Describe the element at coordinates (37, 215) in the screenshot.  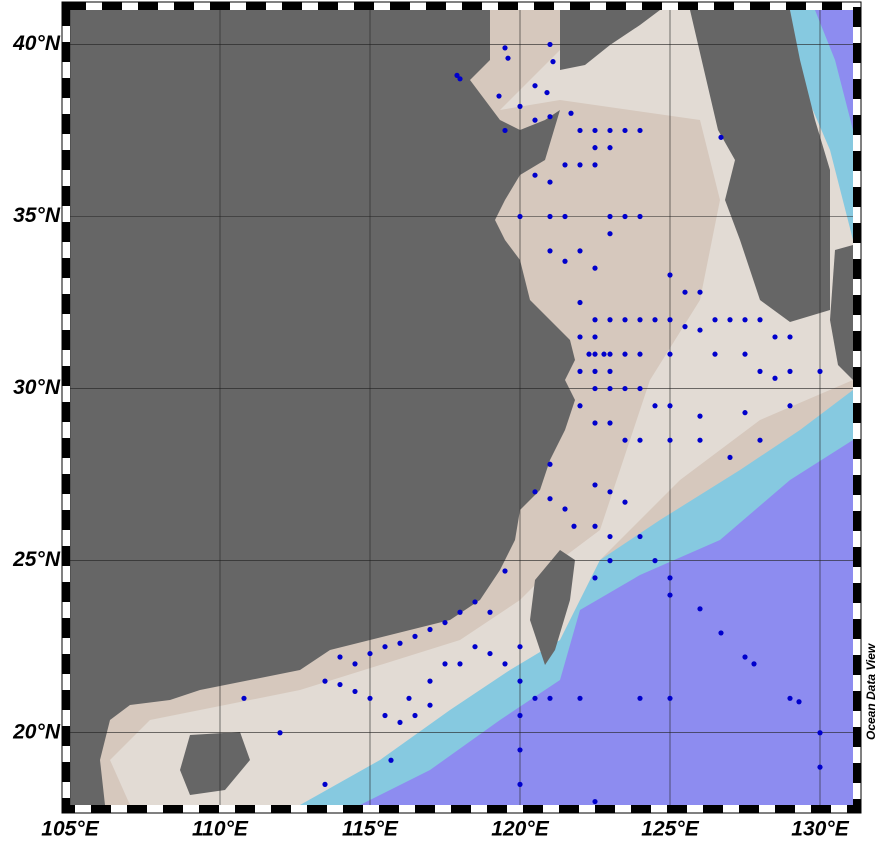
I see `y-tick-label: 35°N` at that location.